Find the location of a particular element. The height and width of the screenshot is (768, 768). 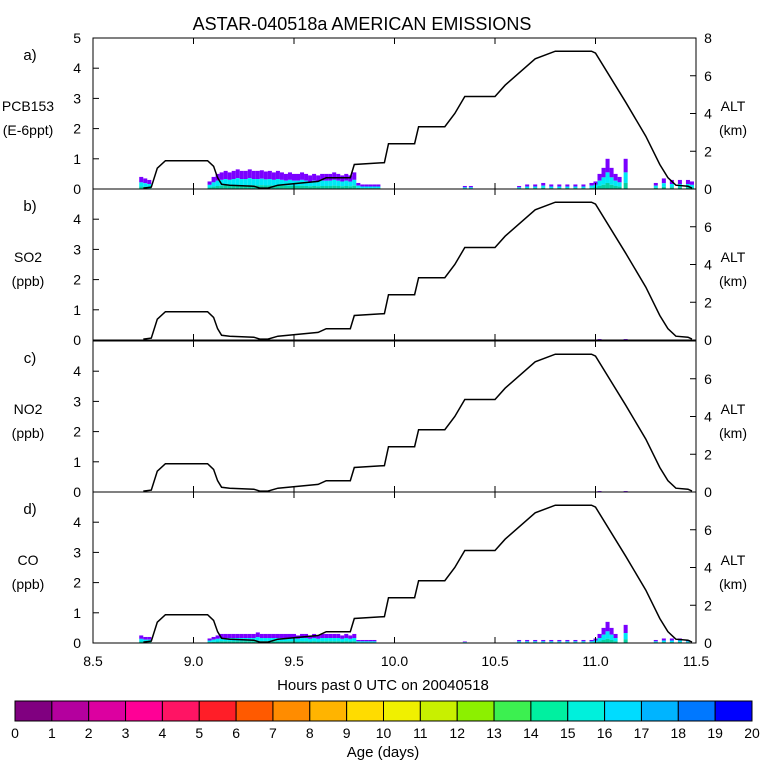

colorbar-tick-label: 11 is located at coordinates (420, 733).